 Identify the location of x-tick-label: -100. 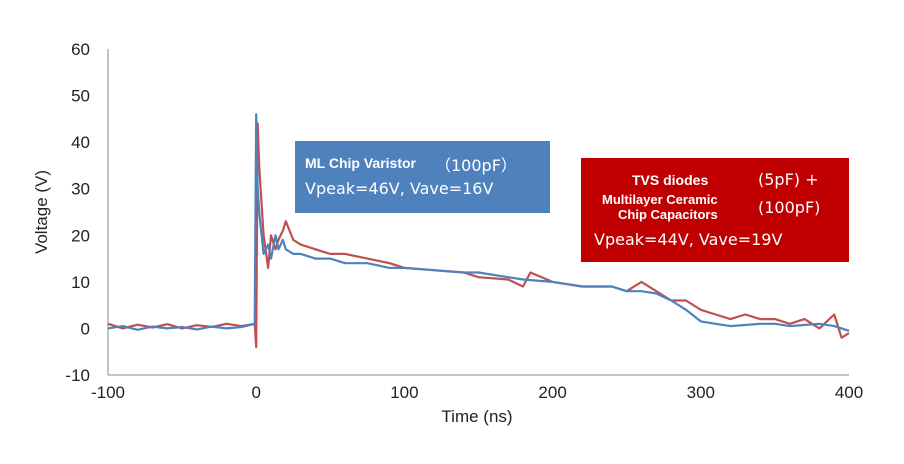
(108, 392).